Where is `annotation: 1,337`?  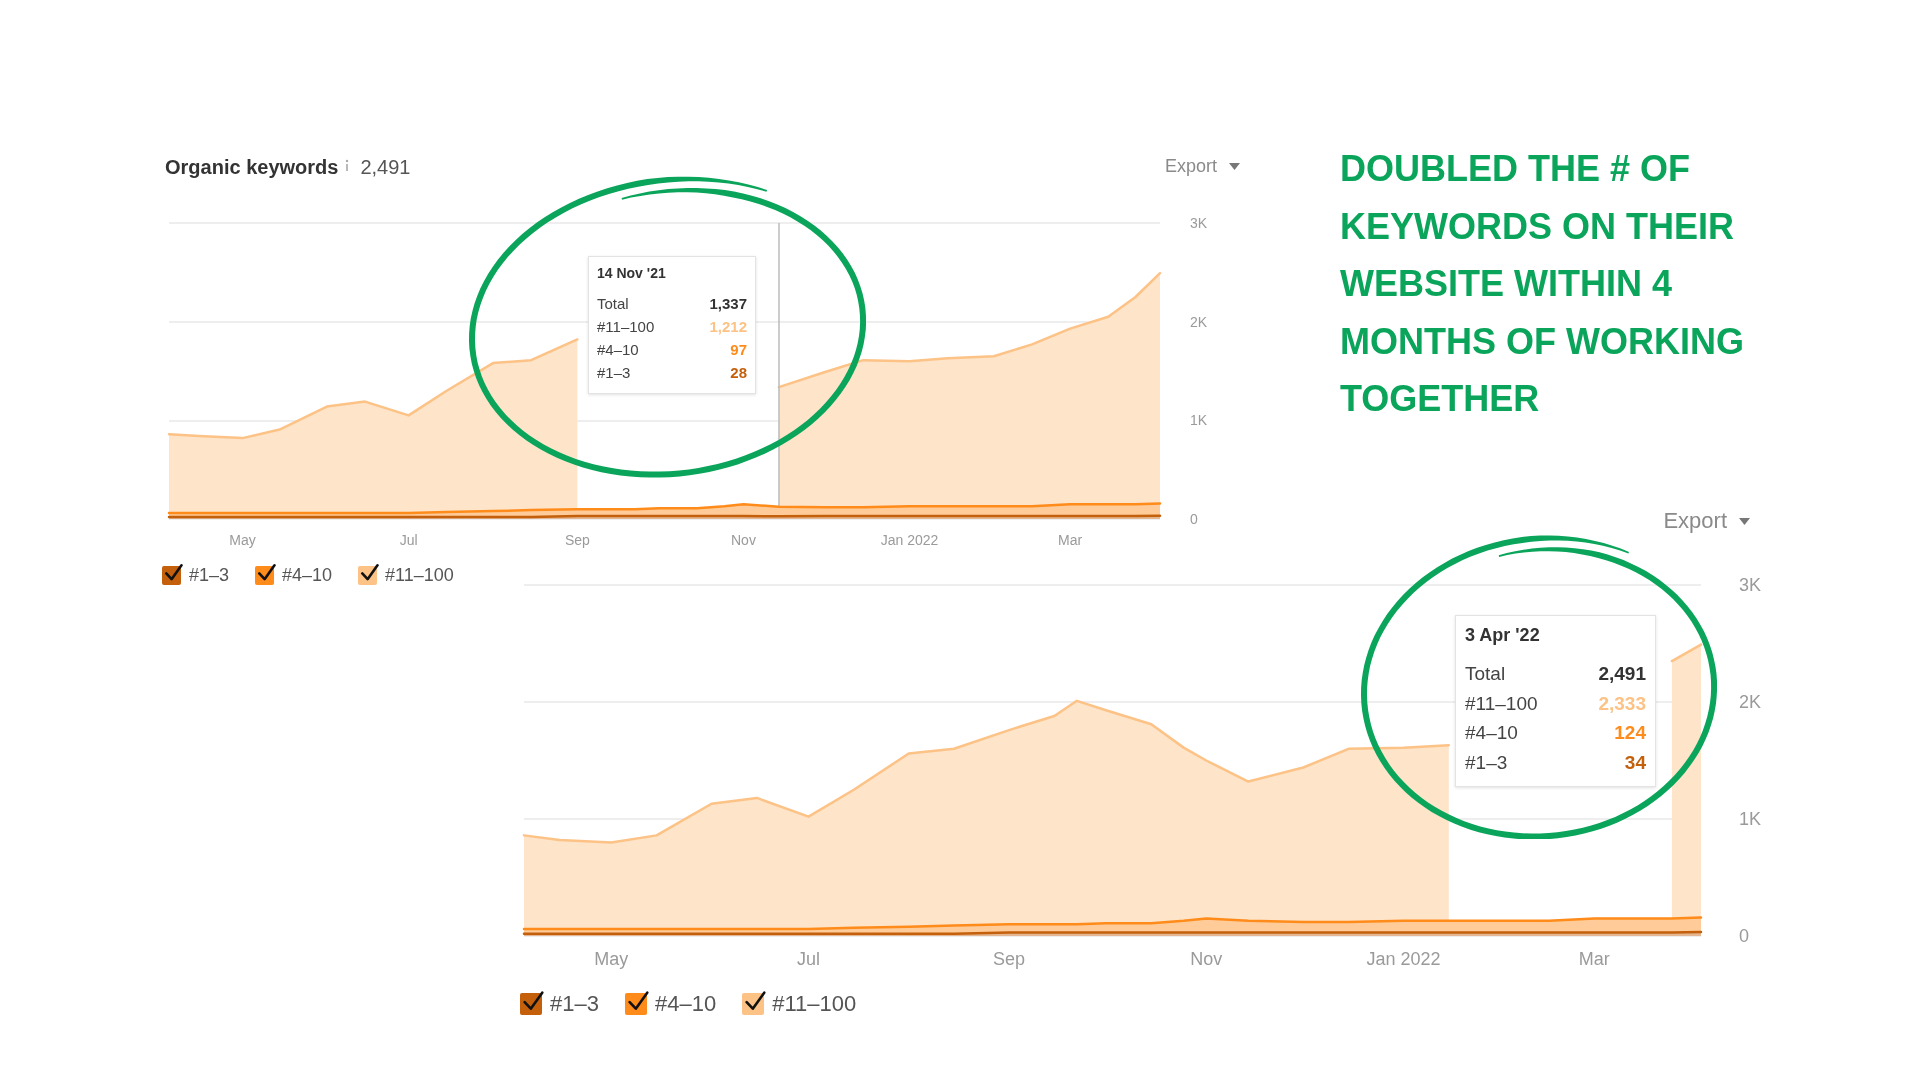
annotation: 1,337 is located at coordinates (728, 303).